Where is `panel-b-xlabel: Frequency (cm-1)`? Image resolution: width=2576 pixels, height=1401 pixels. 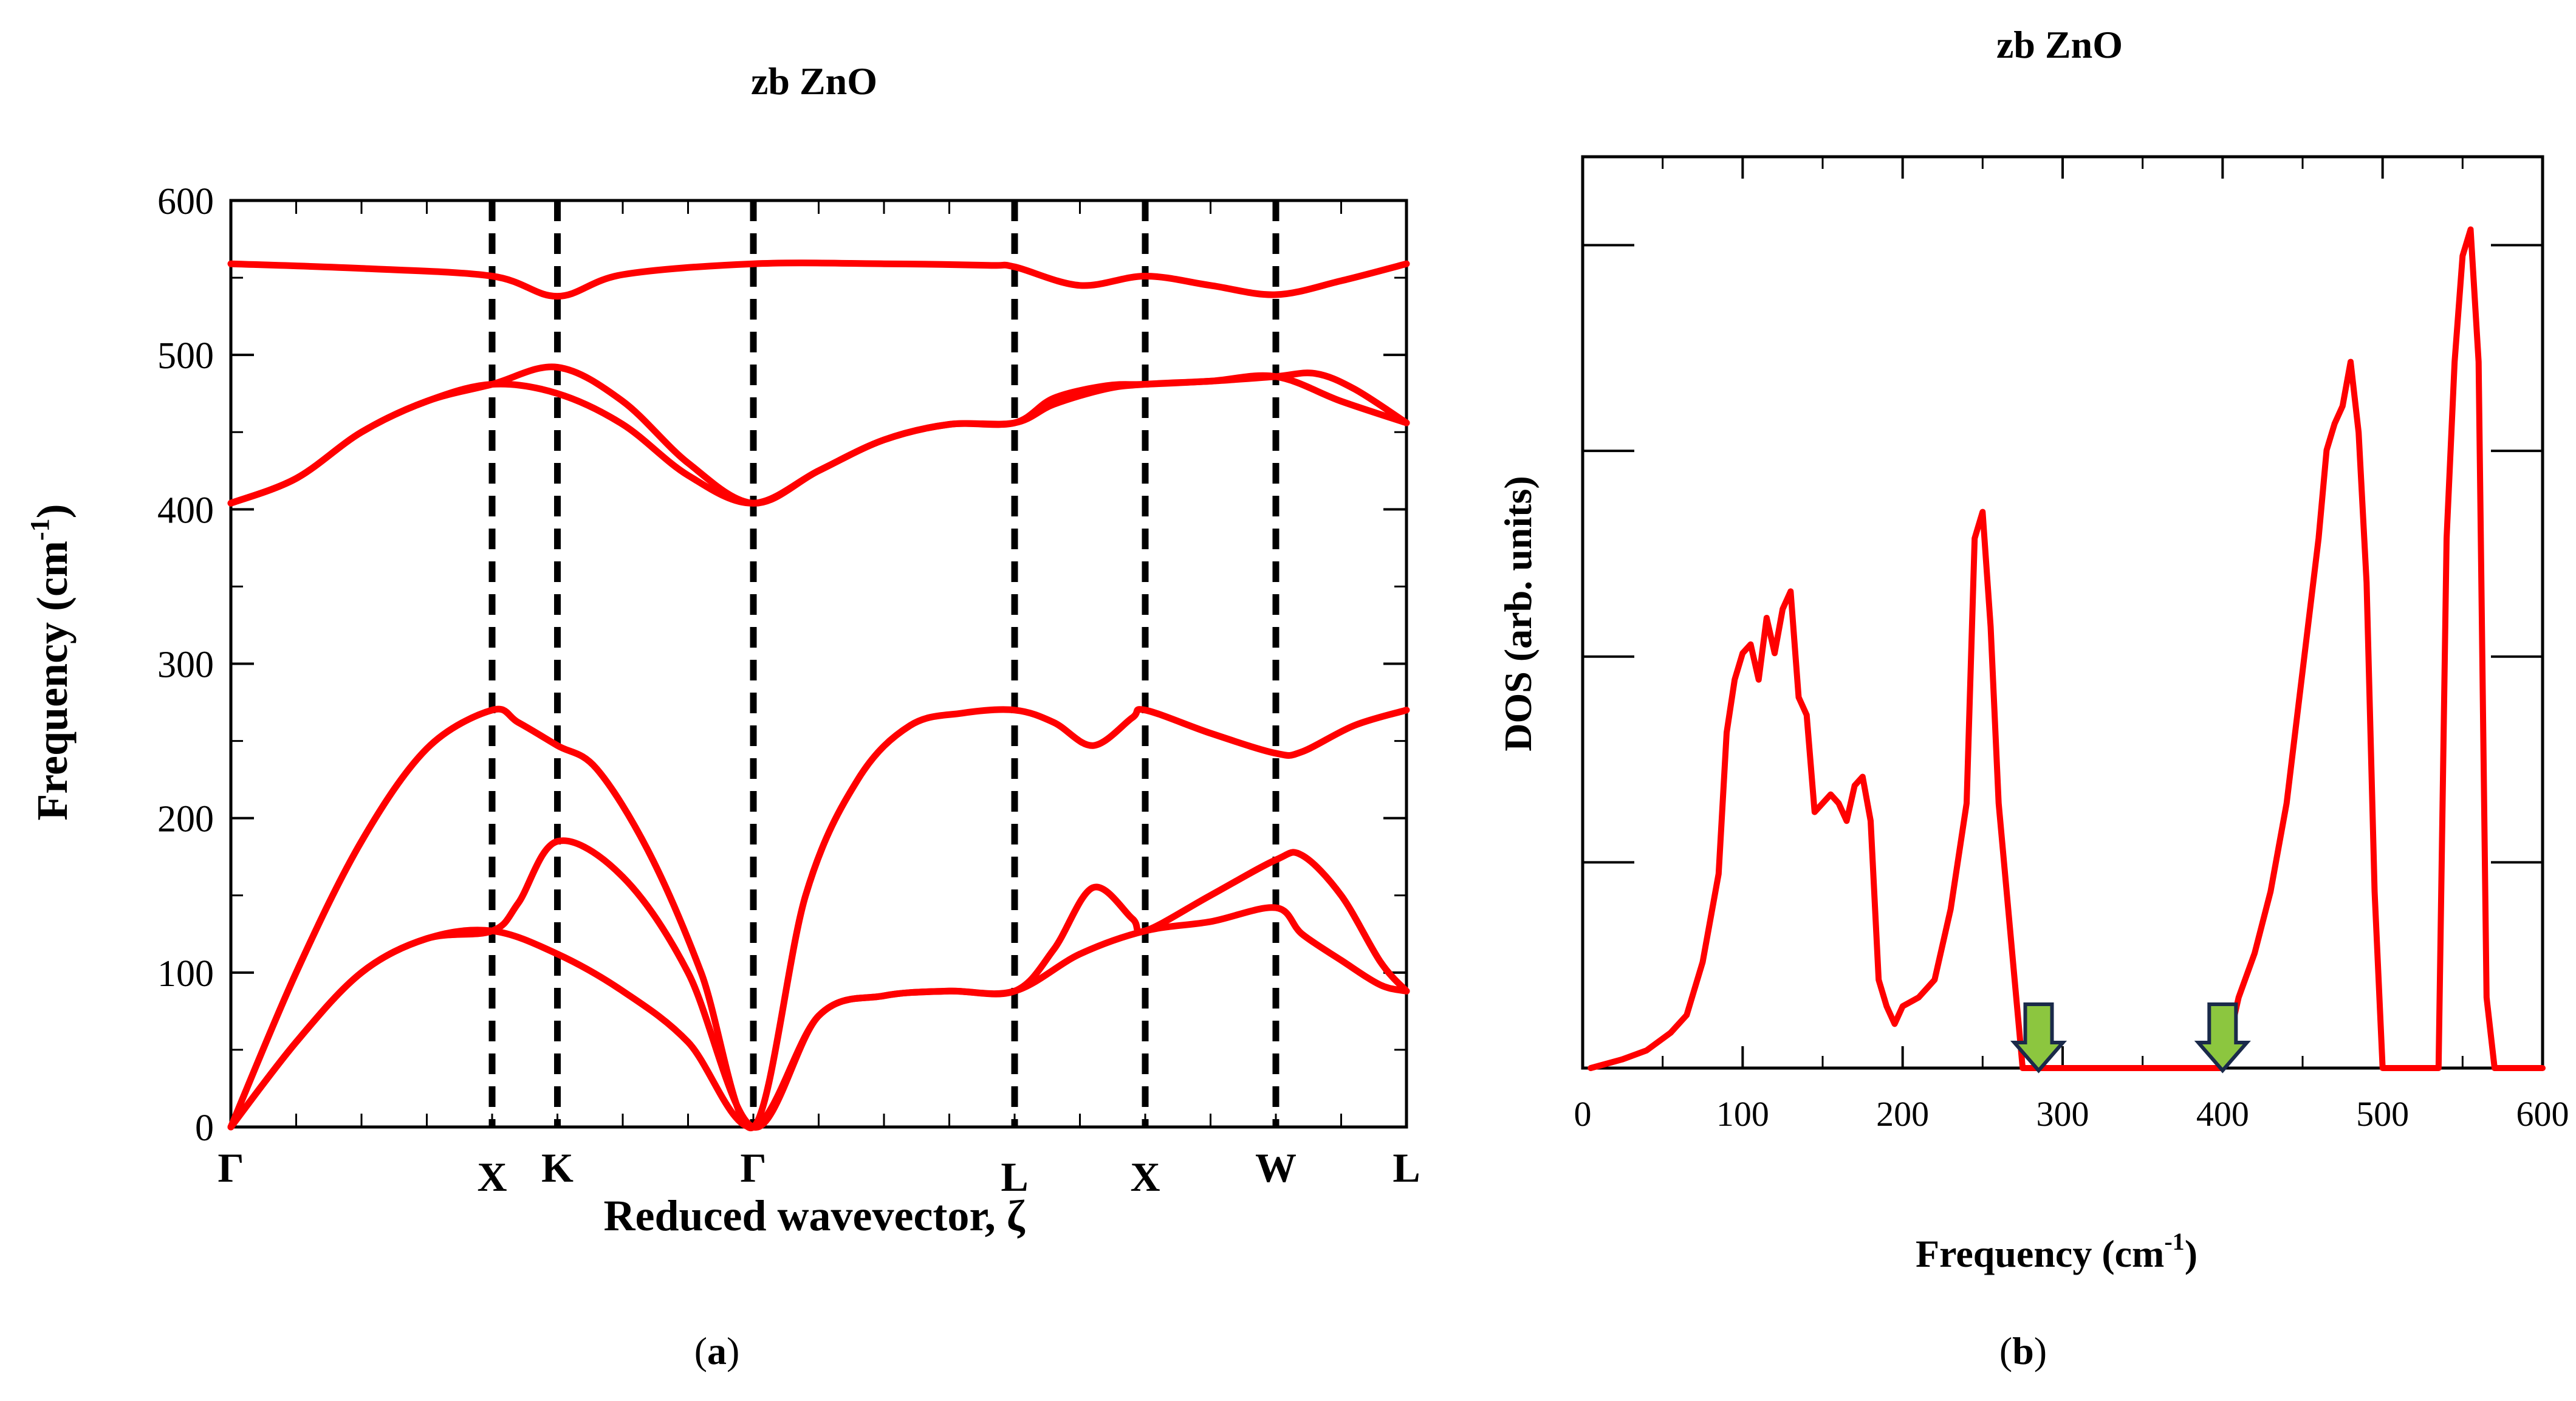 panel-b-xlabel: Frequency (cm-1) is located at coordinates (2056, 1251).